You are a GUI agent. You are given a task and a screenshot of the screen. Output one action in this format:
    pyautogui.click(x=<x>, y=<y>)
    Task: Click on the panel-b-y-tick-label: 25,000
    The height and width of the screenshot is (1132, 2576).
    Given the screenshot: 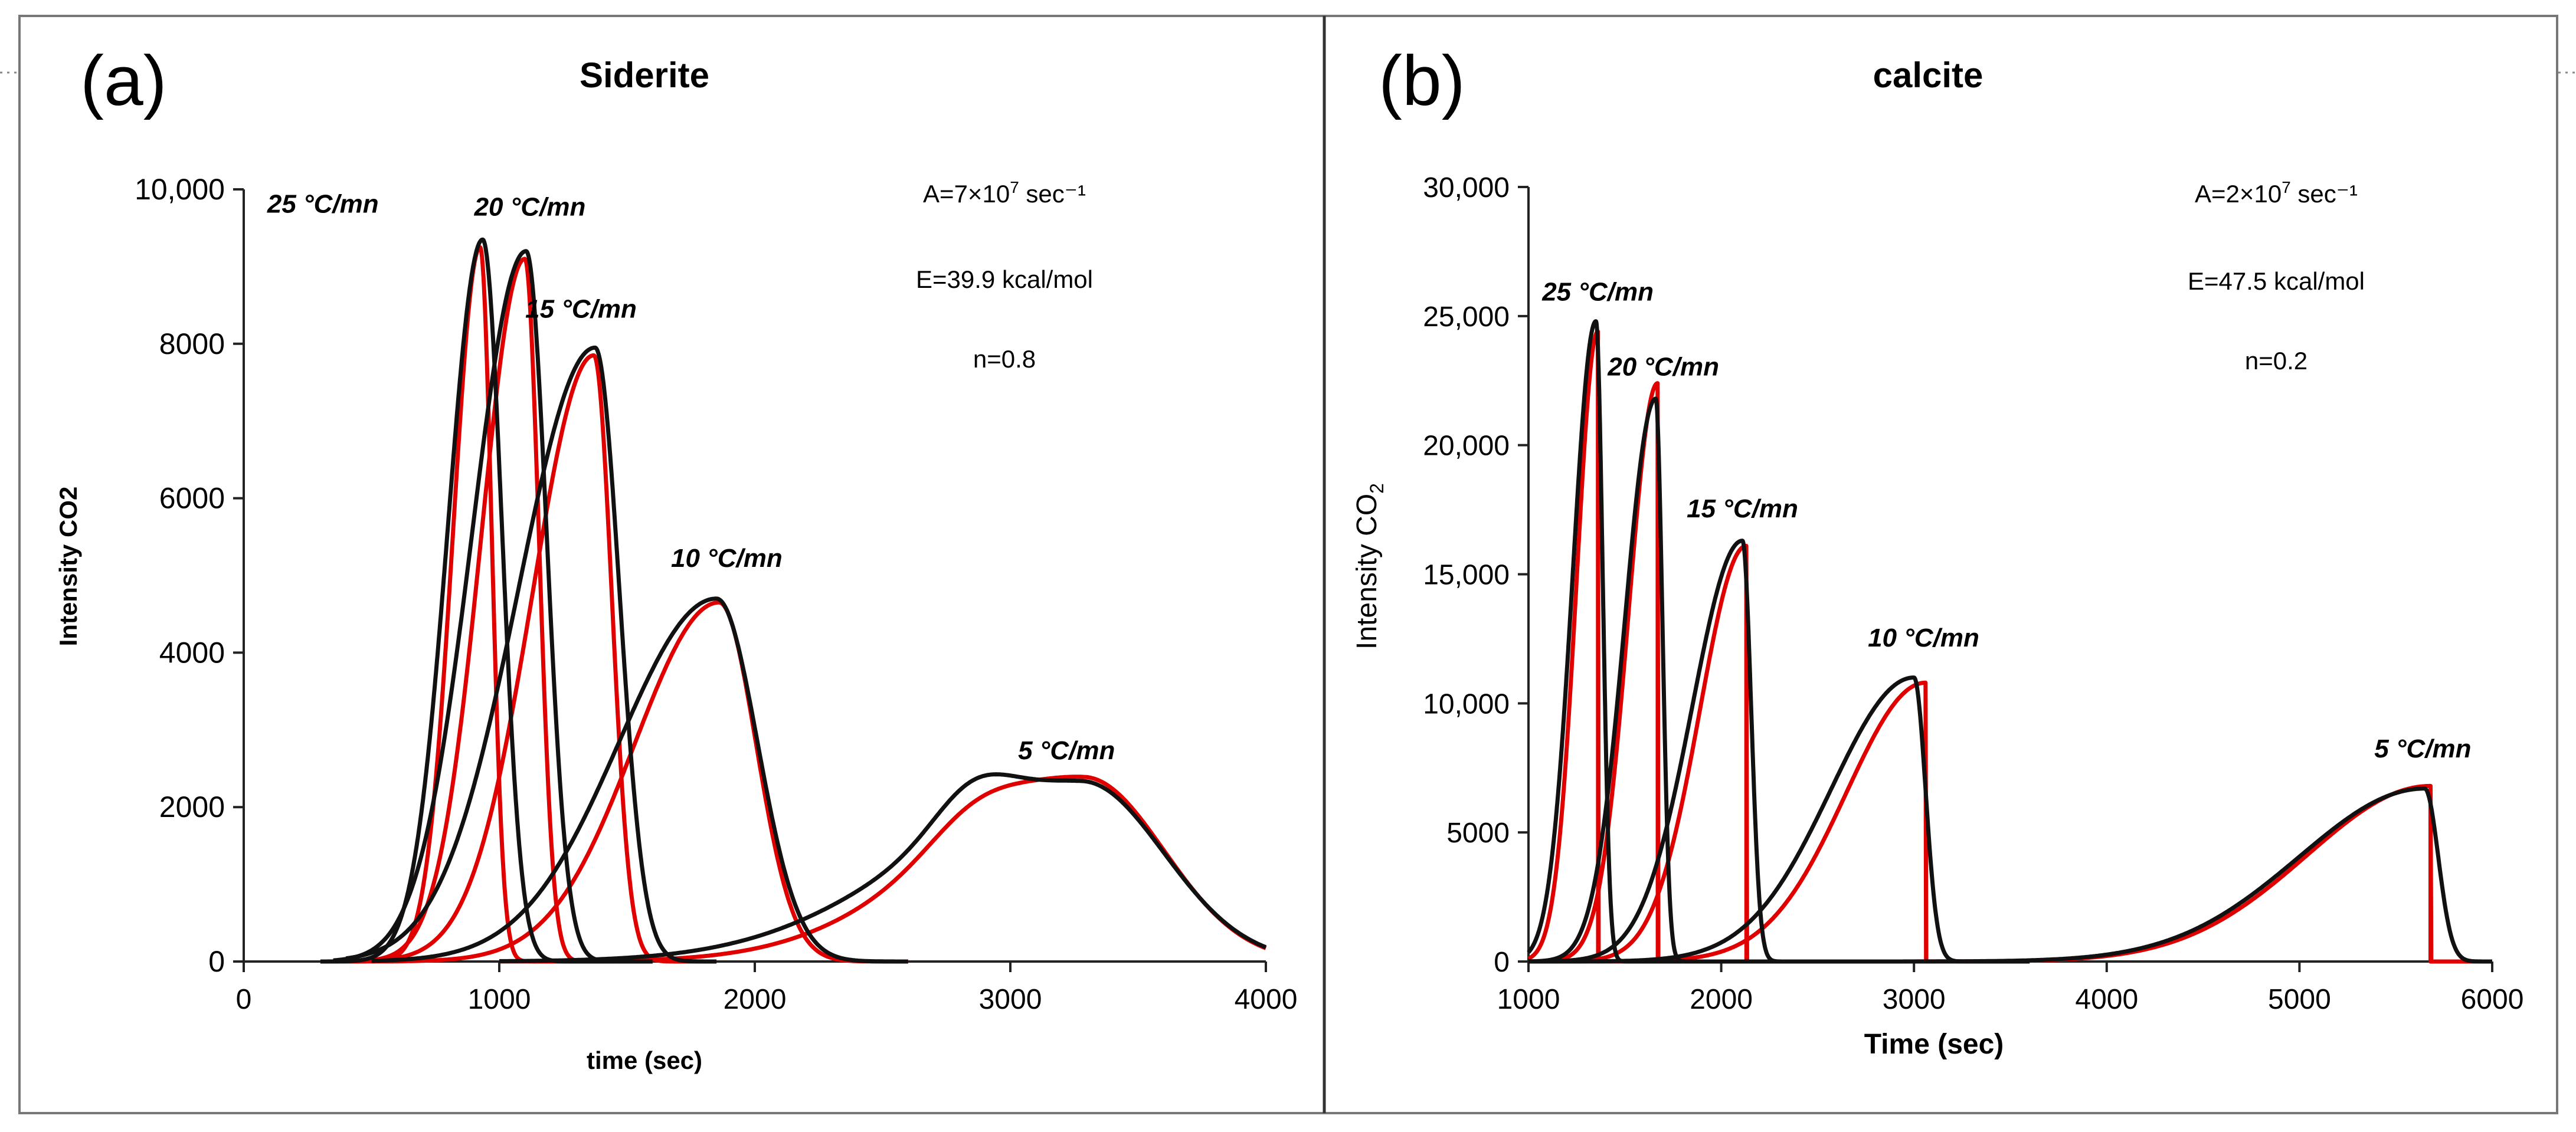 What is the action you would take?
    pyautogui.click(x=1467, y=317)
    